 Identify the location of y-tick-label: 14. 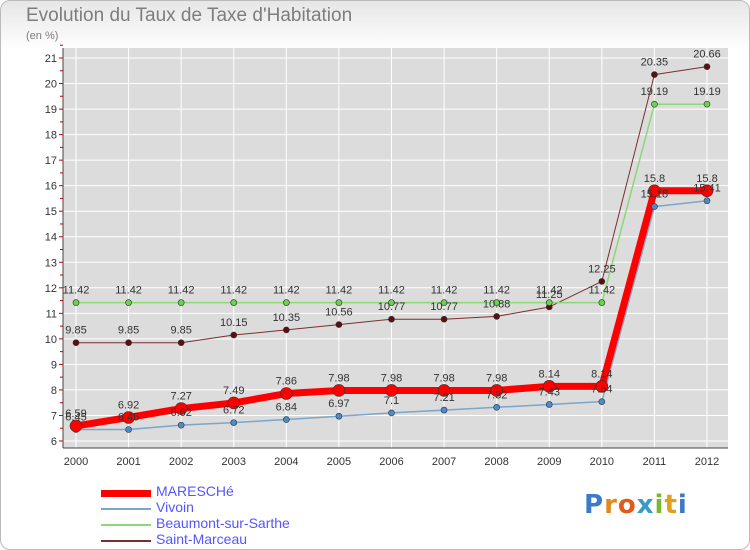
(51, 238).